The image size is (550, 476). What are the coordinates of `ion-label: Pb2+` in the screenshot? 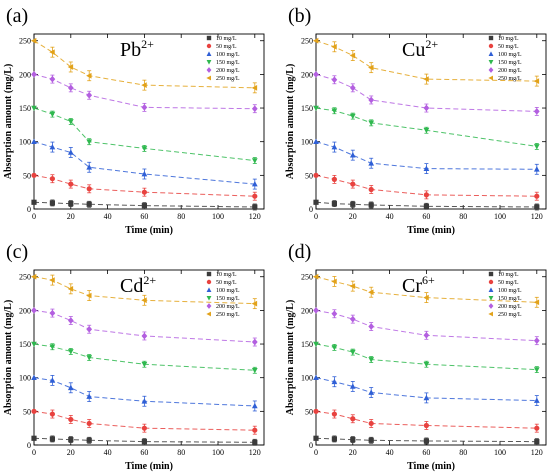 It's located at (137, 49).